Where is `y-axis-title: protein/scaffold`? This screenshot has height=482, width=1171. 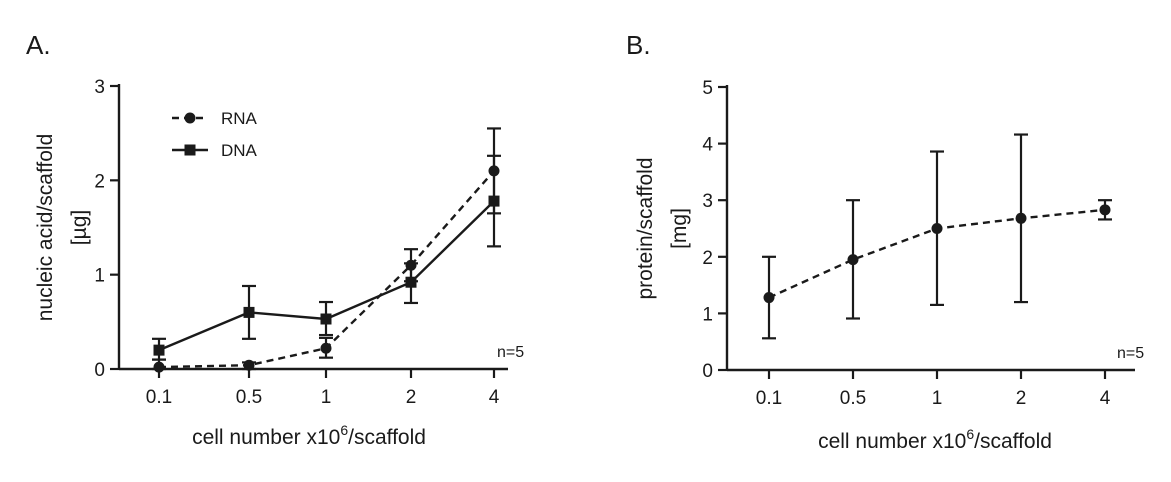
y-axis-title: protein/scaffold is located at coordinates (645, 228).